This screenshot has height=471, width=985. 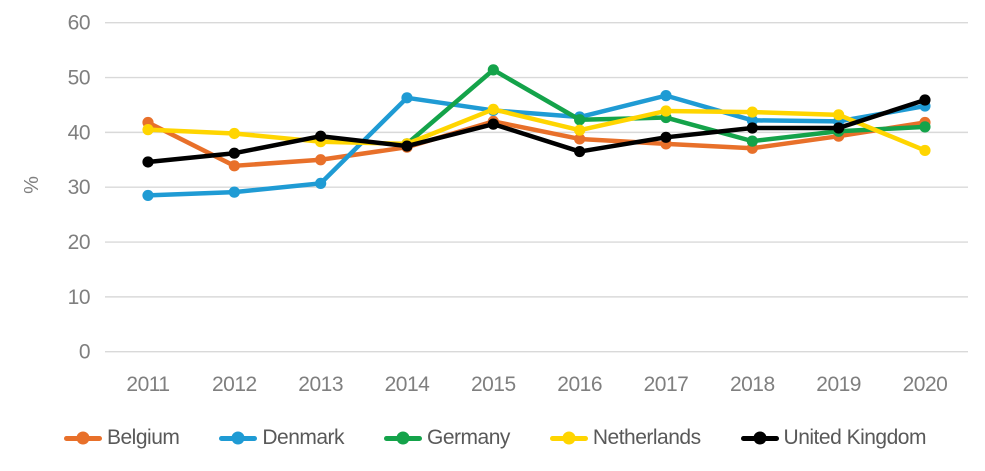 I want to click on y-tick-label: 30, so click(x=79, y=187).